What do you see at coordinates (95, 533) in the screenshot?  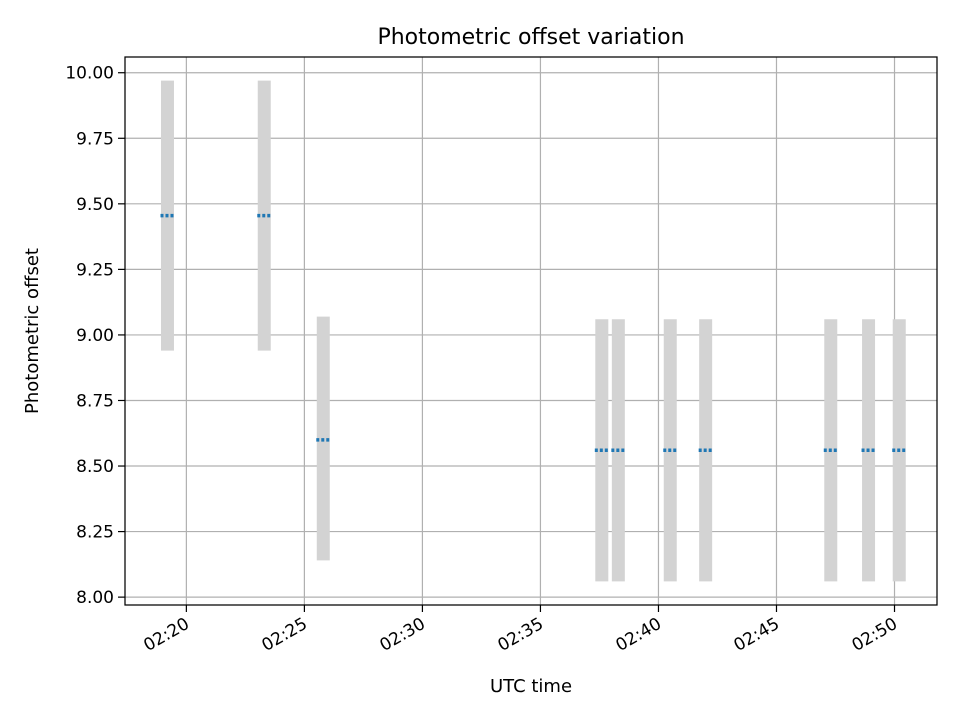 I see `y-tick-label: 8.25` at bounding box center [95, 533].